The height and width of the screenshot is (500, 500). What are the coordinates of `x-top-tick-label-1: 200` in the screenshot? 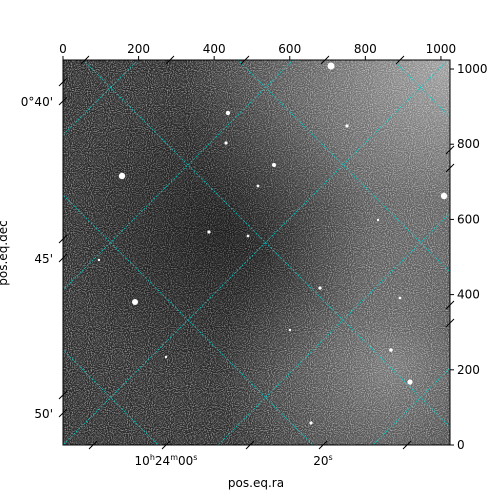 It's located at (138, 49).